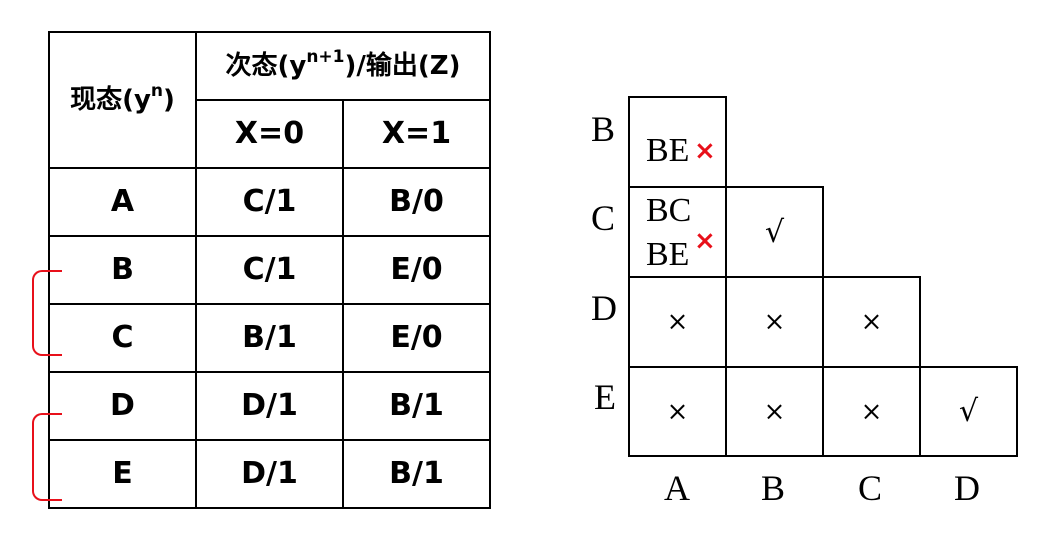 The image size is (1055, 537). I want to click on col-label-b: B, so click(773, 488).